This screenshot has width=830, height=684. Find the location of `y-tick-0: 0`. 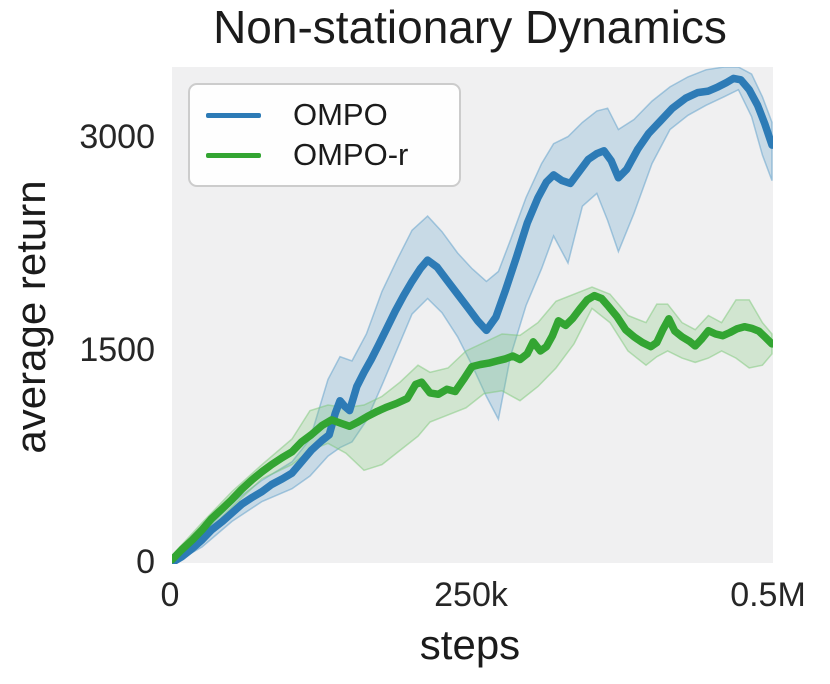

y-tick-0: 0 is located at coordinates (145, 562).